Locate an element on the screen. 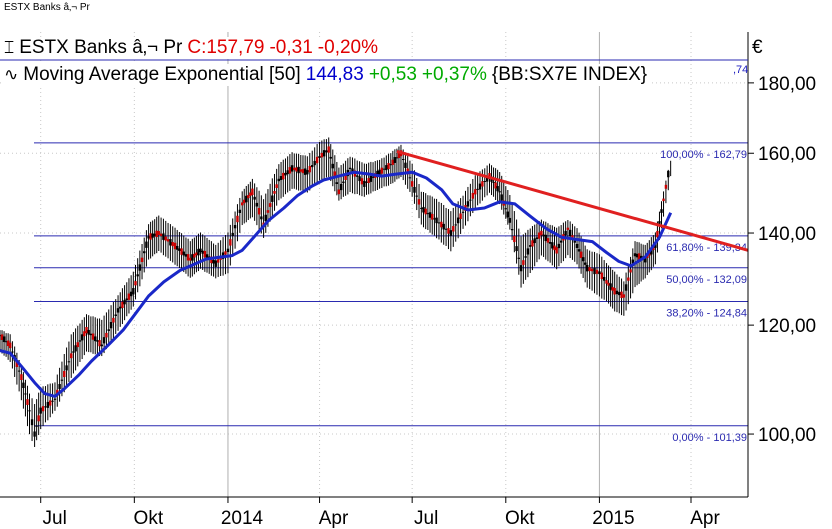 Image resolution: width=832 pixels, height=529 pixels. legend-price-row: ⌶ ESTX Banks â‚¬ Pr C:157,79 -0,31 -0,20% is located at coordinates (193, 48).